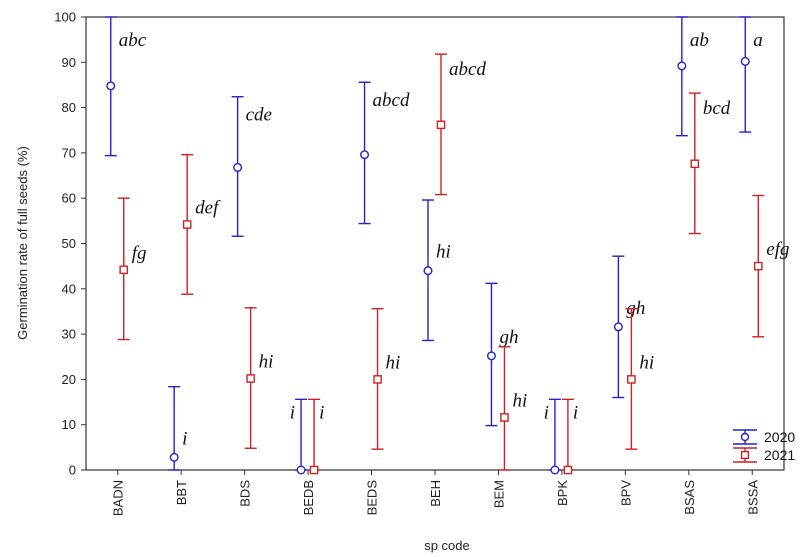 This screenshot has width=802, height=557. I want to click on x-tick-label: BBT, so click(181, 492).